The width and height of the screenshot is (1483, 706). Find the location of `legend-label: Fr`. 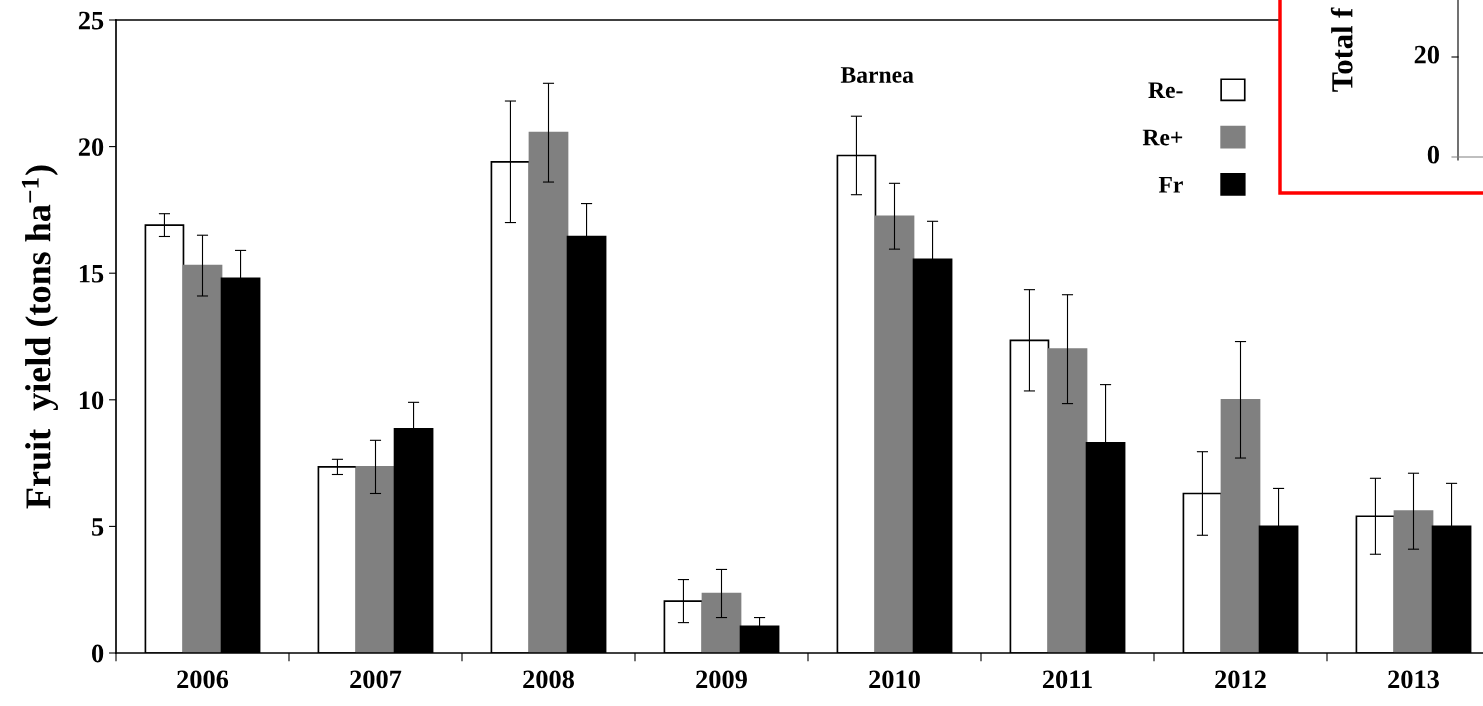

legend-label: Fr is located at coordinates (1170, 185).